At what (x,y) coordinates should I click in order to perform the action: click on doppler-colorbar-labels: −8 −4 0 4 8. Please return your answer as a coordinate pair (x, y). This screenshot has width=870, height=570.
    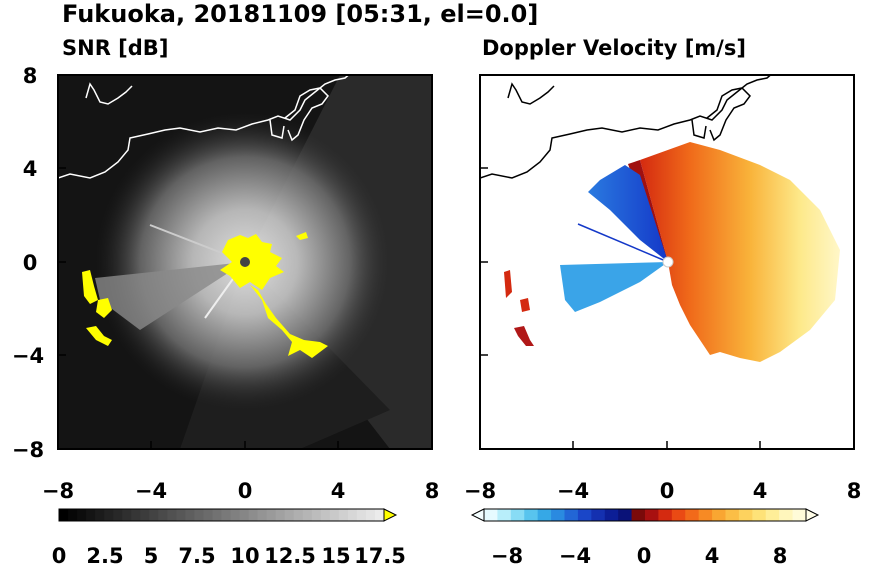
    Looking at the image, I should click on (639, 556).